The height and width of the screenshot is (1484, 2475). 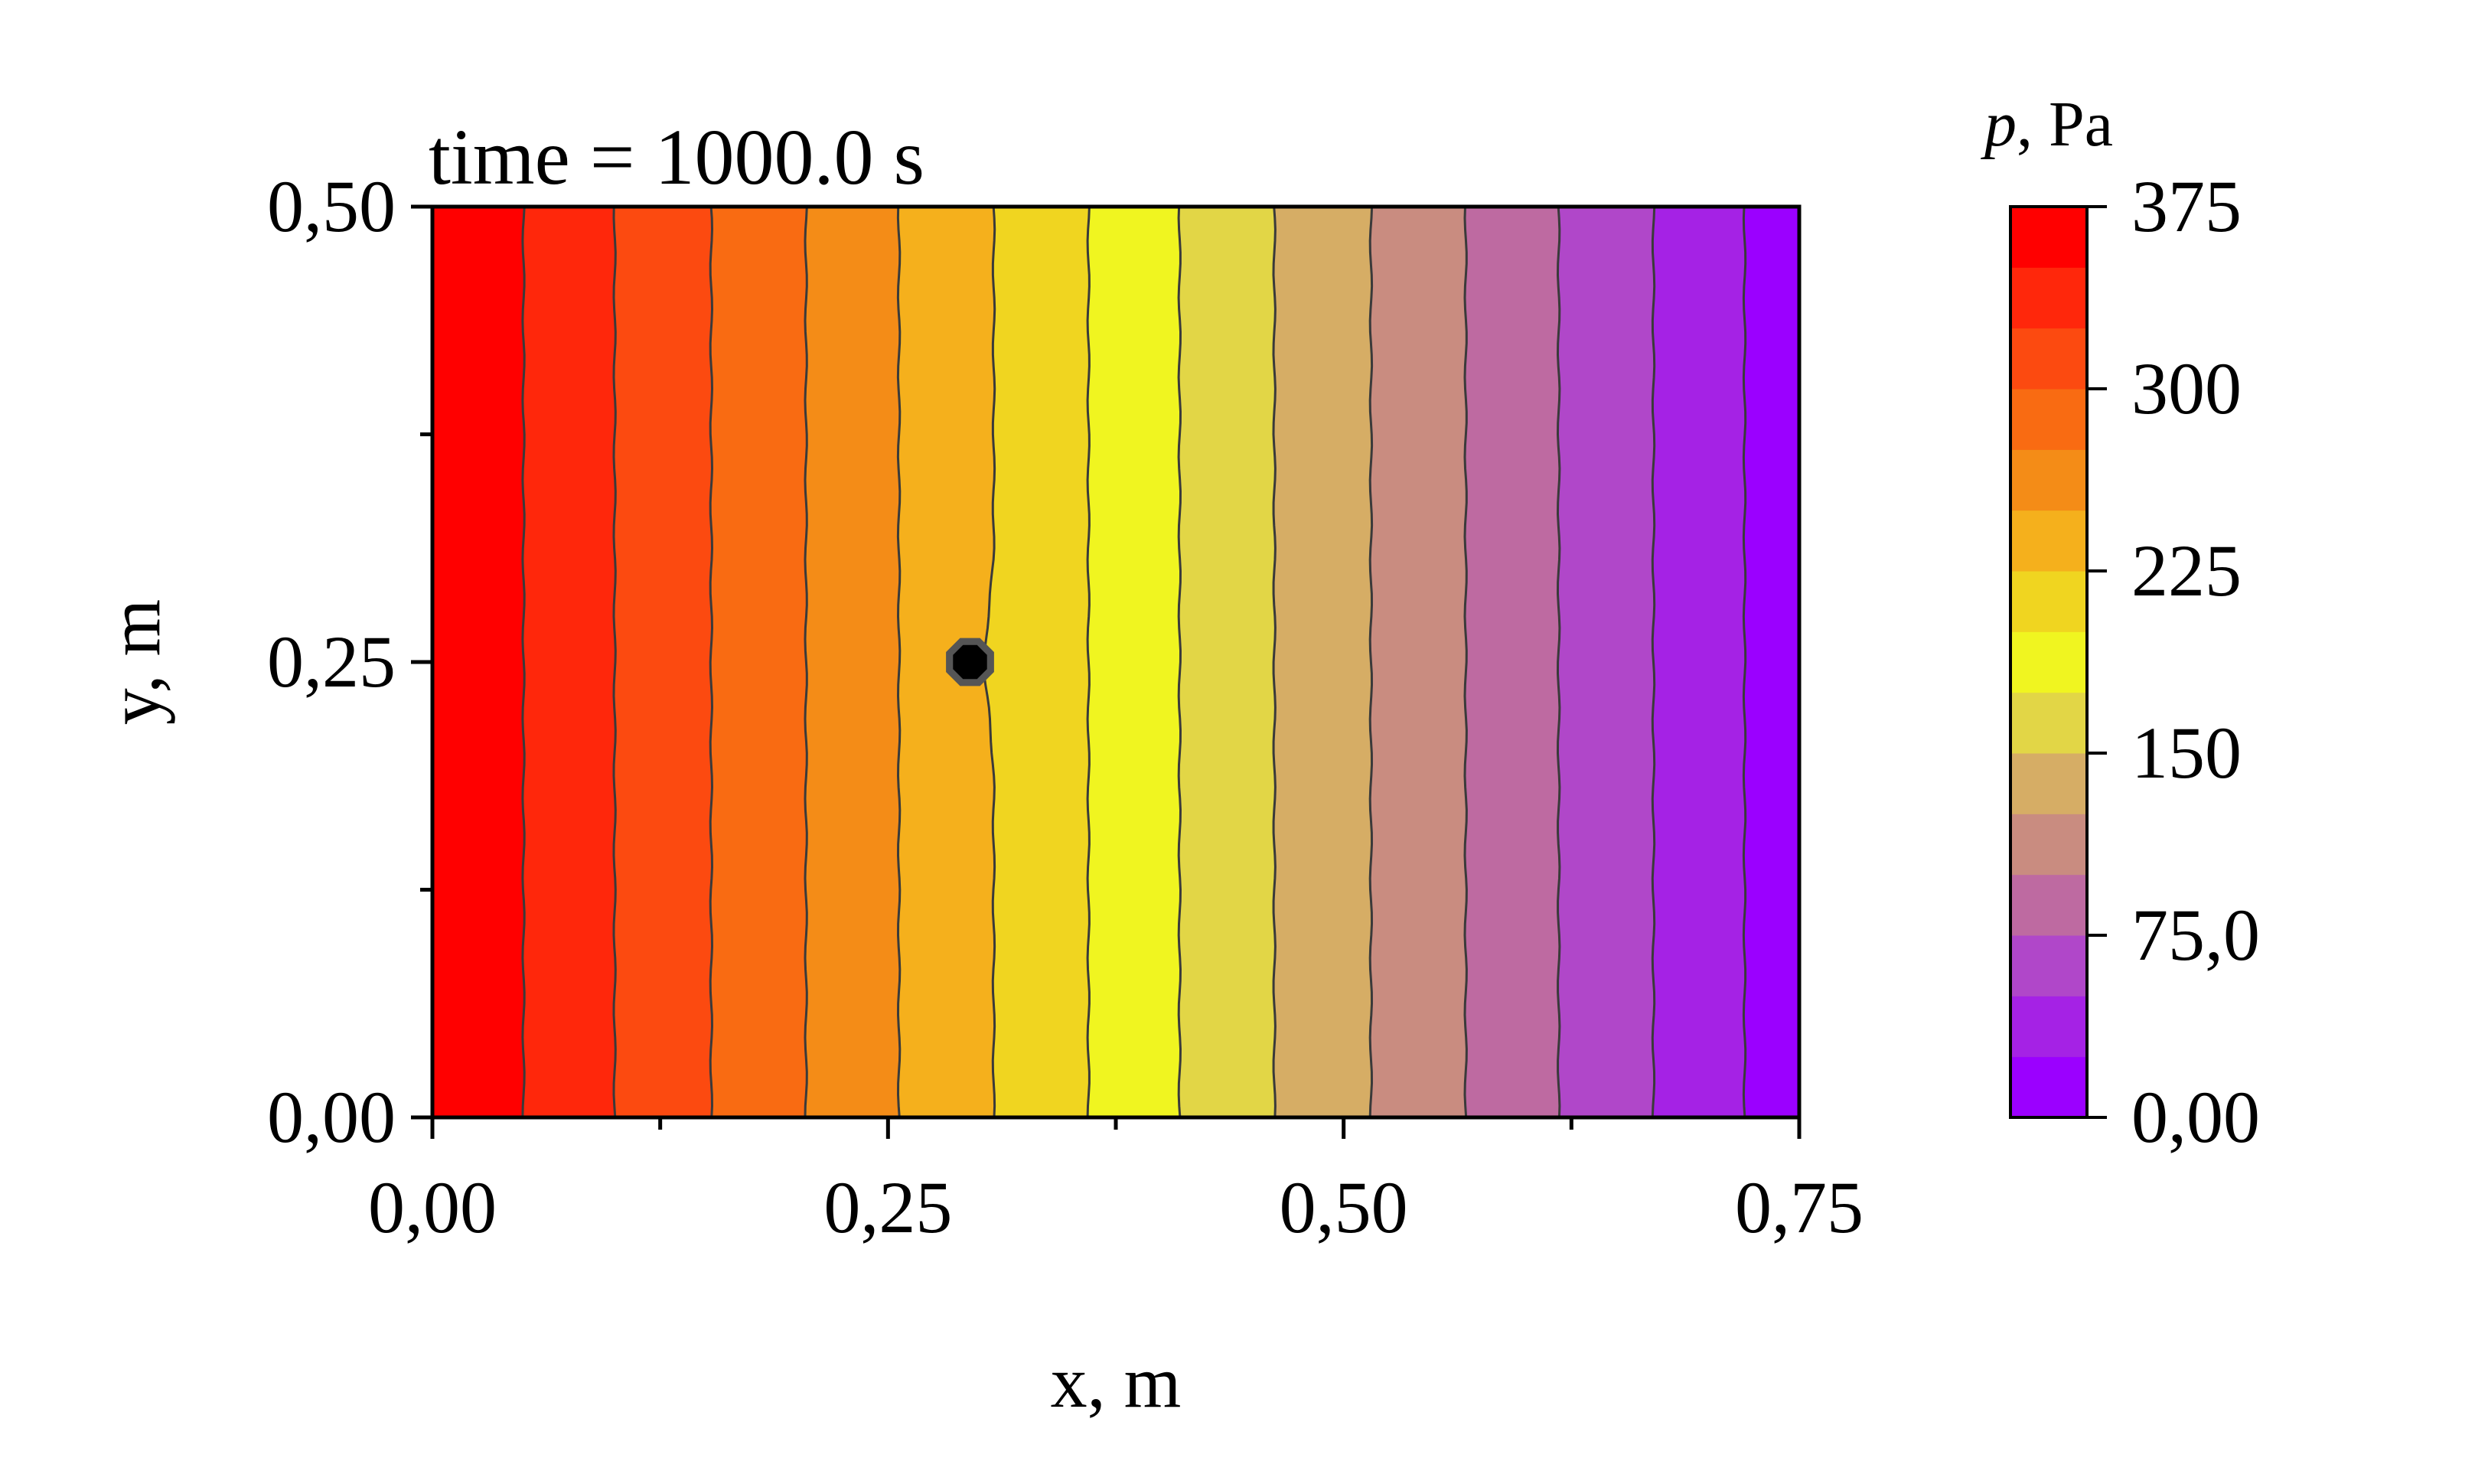 What do you see at coordinates (1116, 1182) in the screenshot?
I see `x-axis: 0,00 0,25 0,50 0,75` at bounding box center [1116, 1182].